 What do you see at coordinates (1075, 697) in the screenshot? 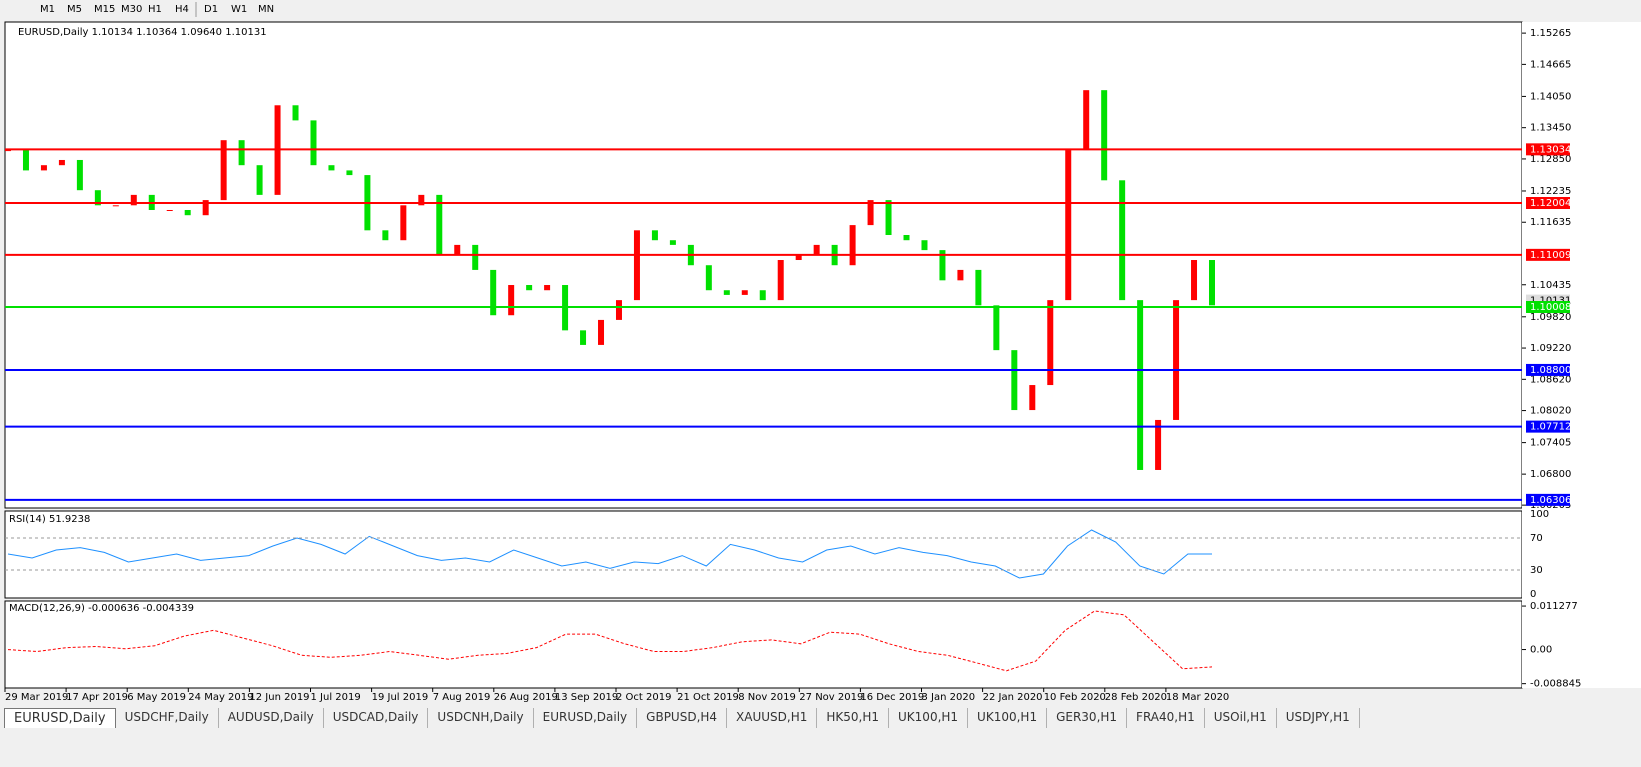
I see `x-tick-label: 10 Feb 2020` at bounding box center [1075, 697].